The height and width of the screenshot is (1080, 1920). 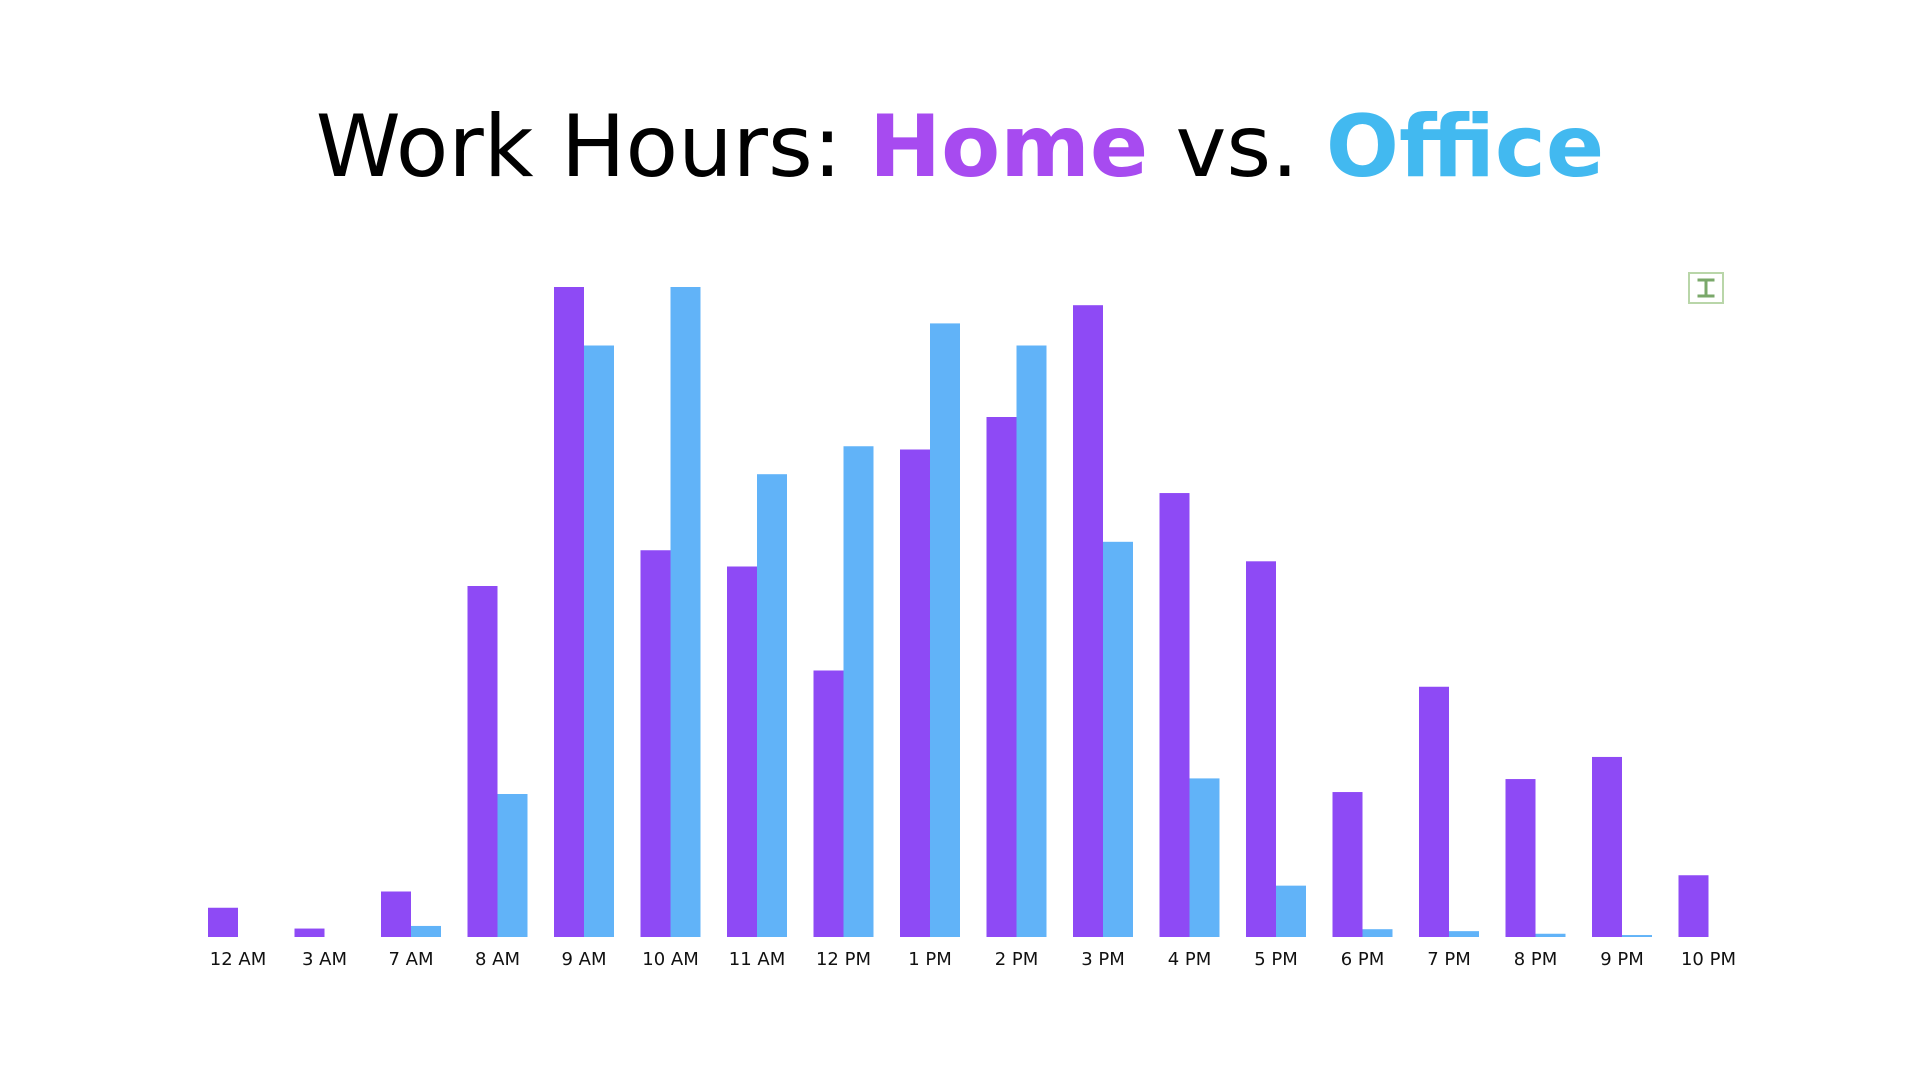 I want to click on bar-home-9-am, so click(x=569, y=612).